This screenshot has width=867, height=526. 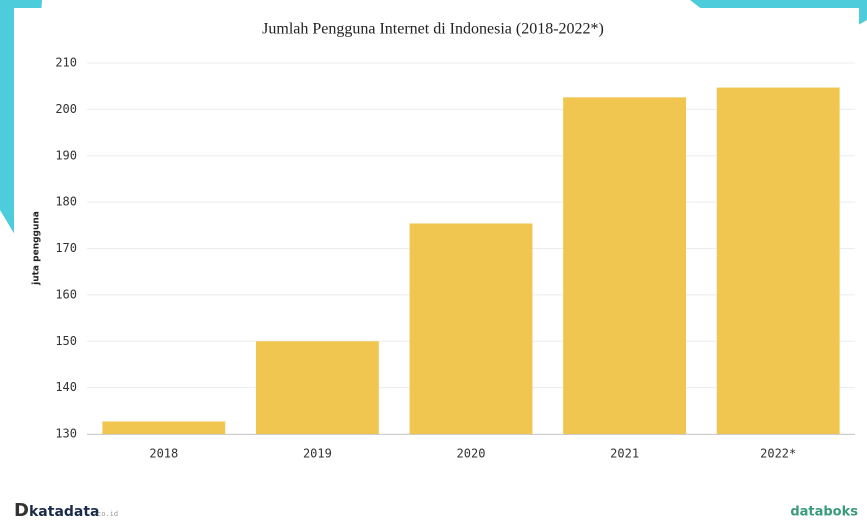 What do you see at coordinates (66, 387) in the screenshot?
I see `y-tick-label: 140` at bounding box center [66, 387].